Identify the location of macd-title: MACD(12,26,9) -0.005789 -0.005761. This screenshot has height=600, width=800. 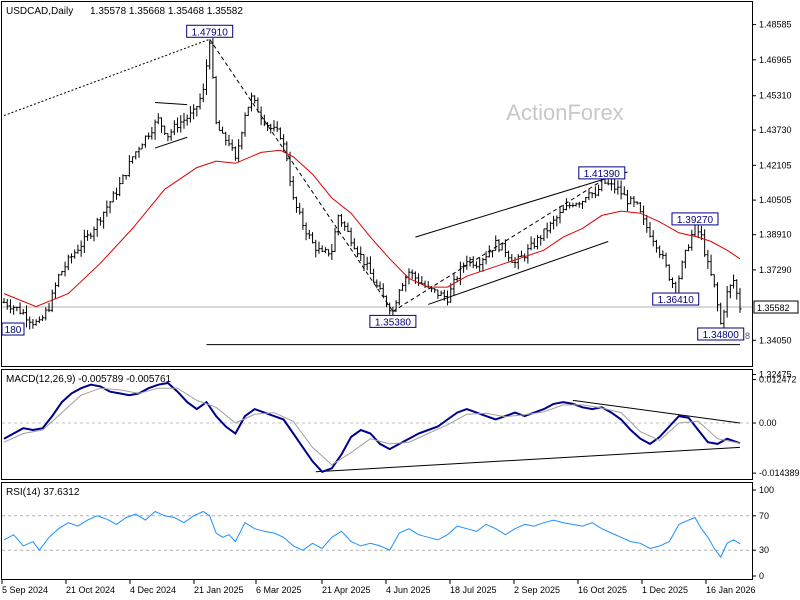
(89, 379).